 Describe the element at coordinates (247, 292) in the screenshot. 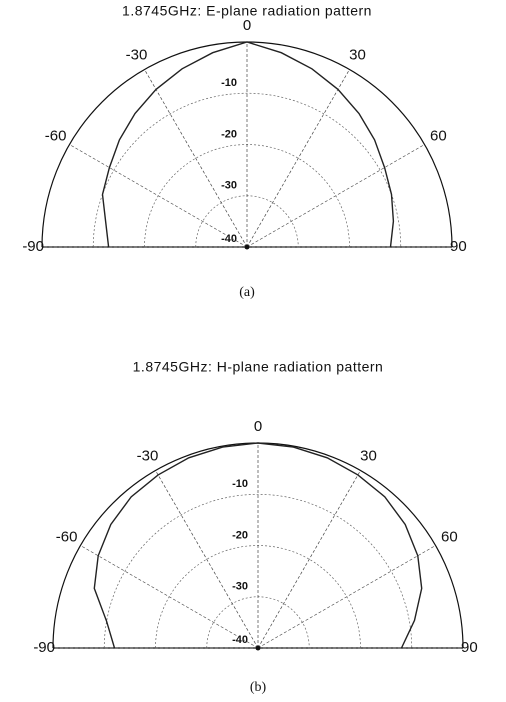

I see `caption: (a)` at that location.